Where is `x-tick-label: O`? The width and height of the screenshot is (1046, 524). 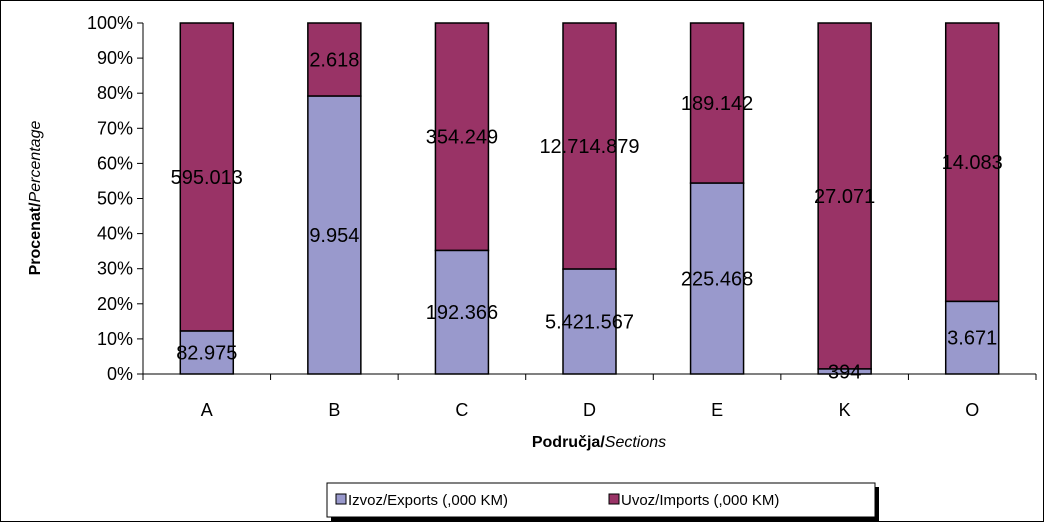 x-tick-label: O is located at coordinates (972, 410).